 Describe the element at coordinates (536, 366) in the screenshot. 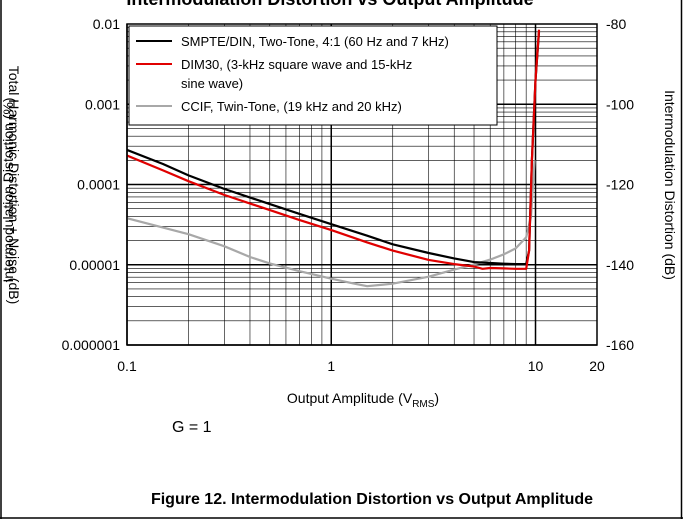

I see `x-tick-label: 10` at that location.